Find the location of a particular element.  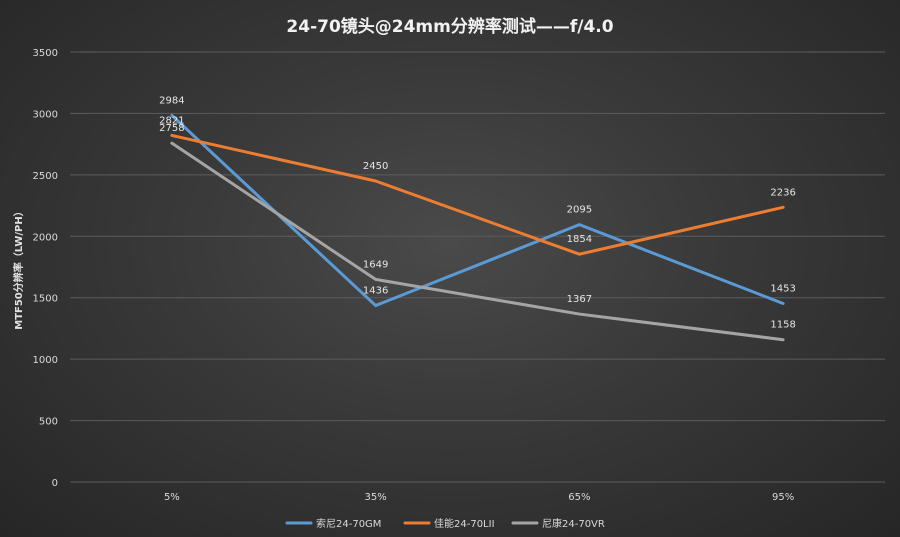

data-label: 1158 is located at coordinates (782, 325).